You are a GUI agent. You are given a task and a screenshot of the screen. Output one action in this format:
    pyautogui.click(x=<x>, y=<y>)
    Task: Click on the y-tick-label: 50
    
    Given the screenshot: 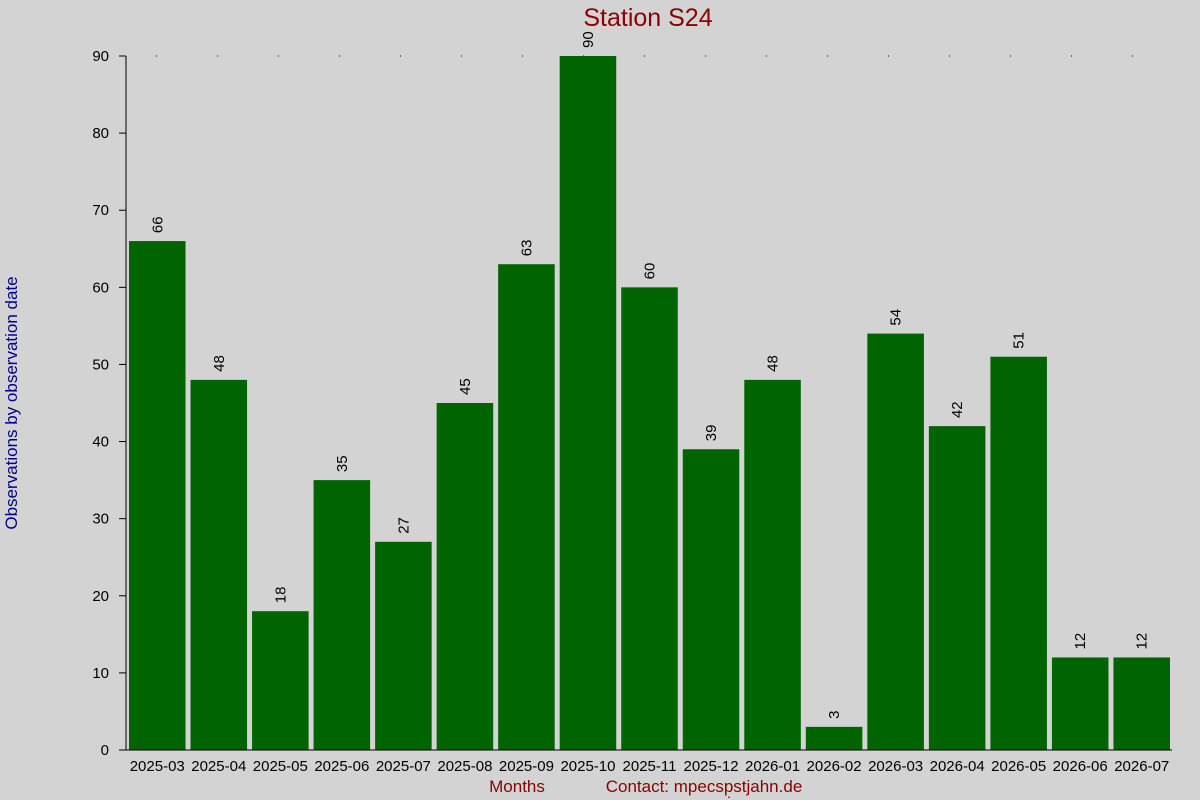 What is the action you would take?
    pyautogui.click(x=100, y=364)
    